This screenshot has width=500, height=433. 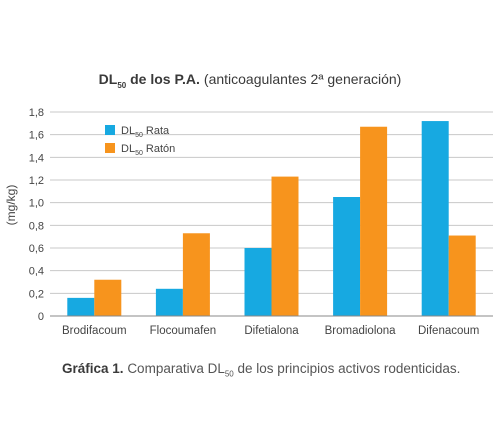 What do you see at coordinates (36, 249) in the screenshot?
I see `y-tick-label: 0,6` at bounding box center [36, 249].